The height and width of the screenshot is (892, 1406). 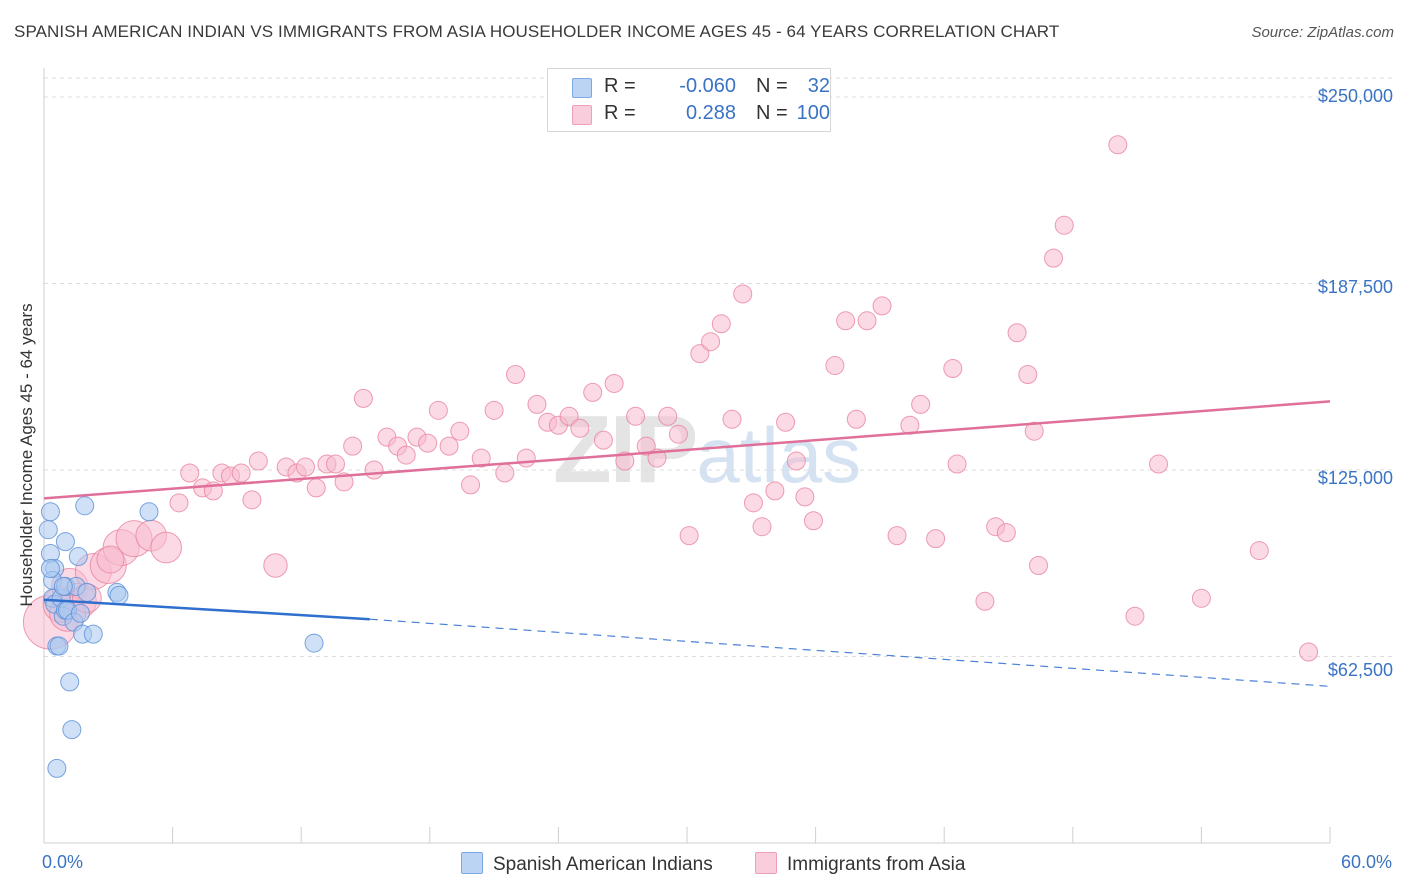 I want to click on trend-line-spanish-american-indians, so click(x=206, y=609).